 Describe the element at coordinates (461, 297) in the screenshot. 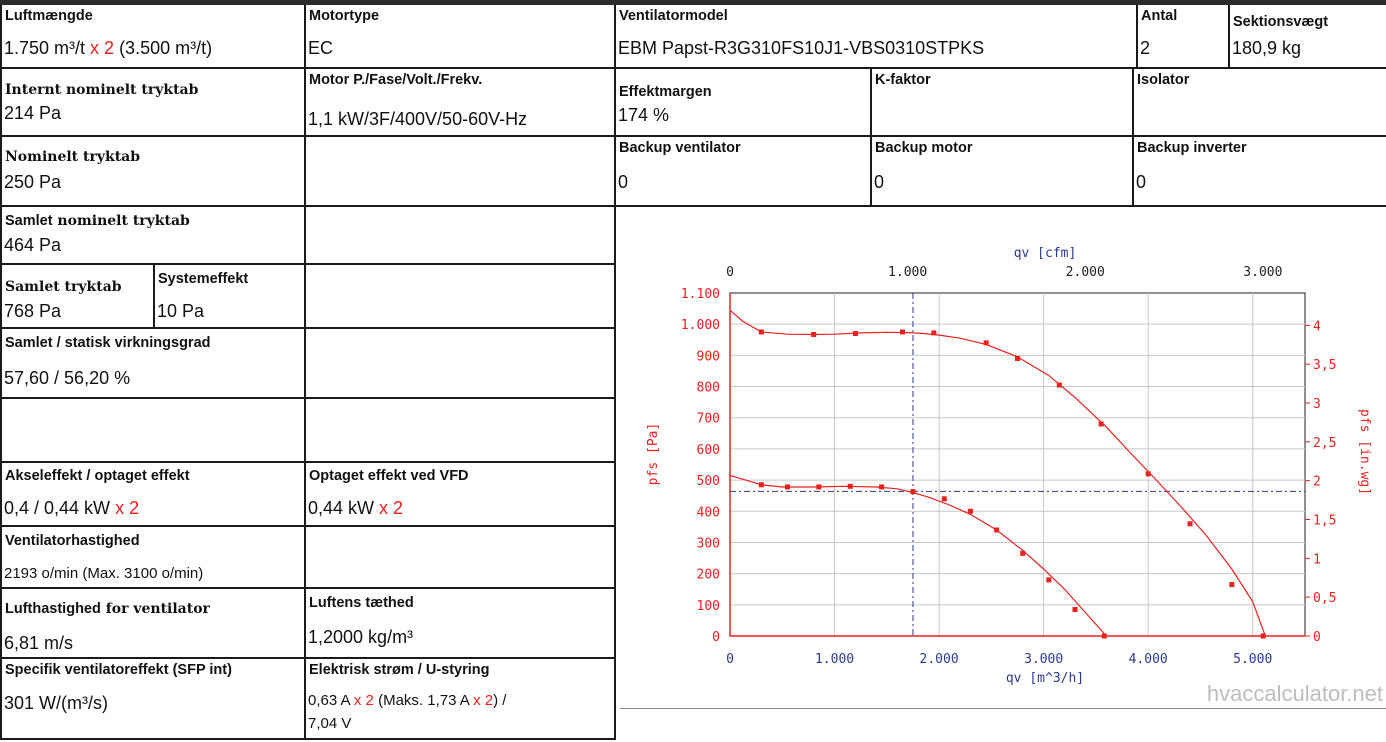

I see `cell-empty-r5` at that location.